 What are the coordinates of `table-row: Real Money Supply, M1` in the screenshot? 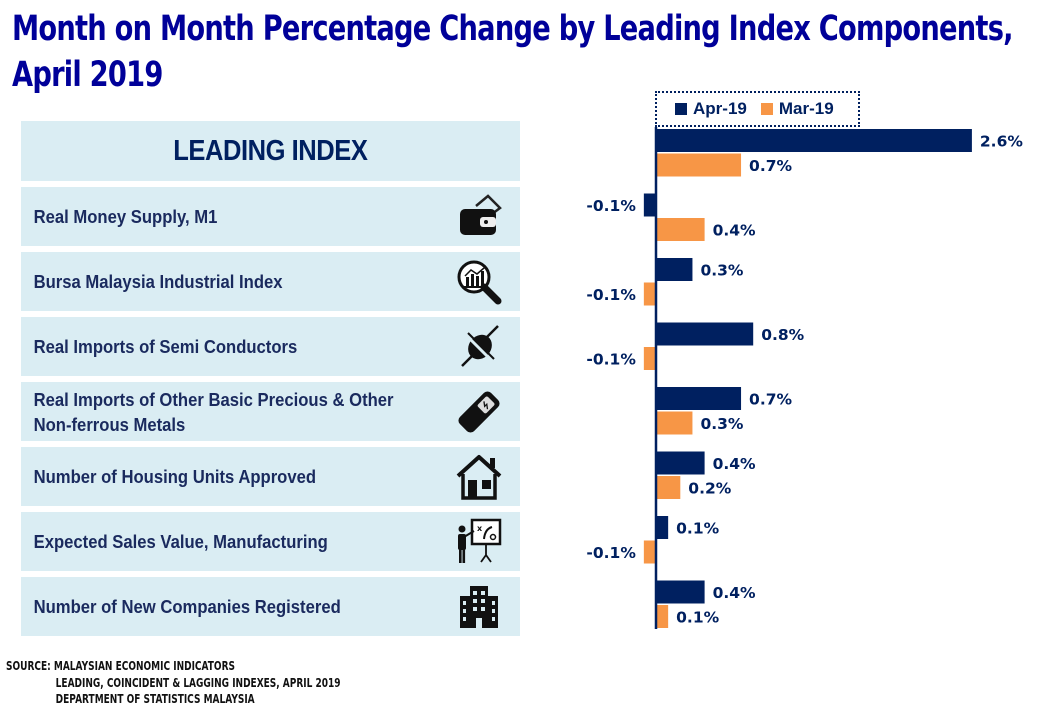 It's located at (270, 216).